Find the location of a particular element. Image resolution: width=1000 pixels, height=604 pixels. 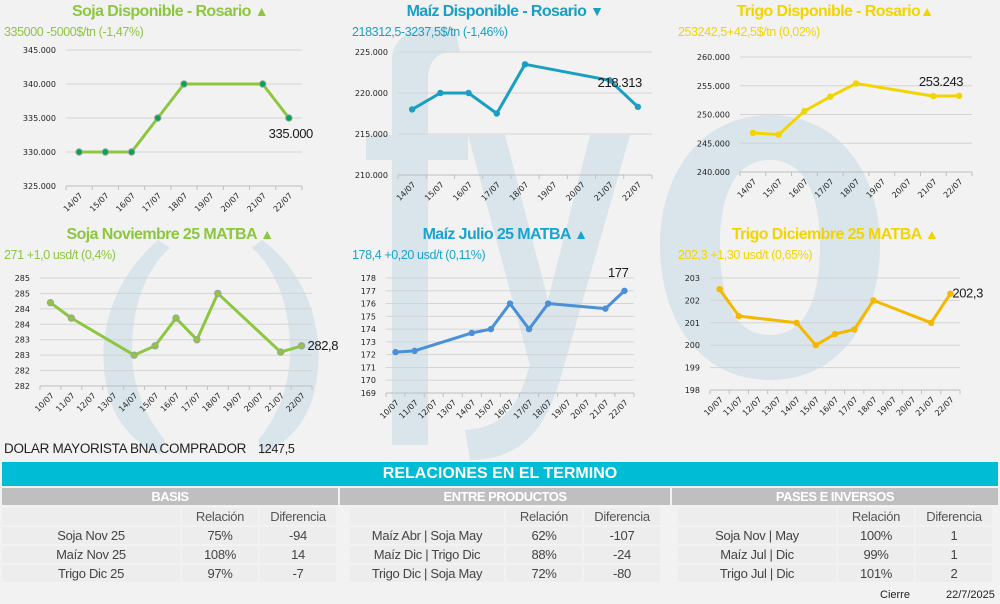

x-tick-label: 11/07 is located at coordinates (65, 402).